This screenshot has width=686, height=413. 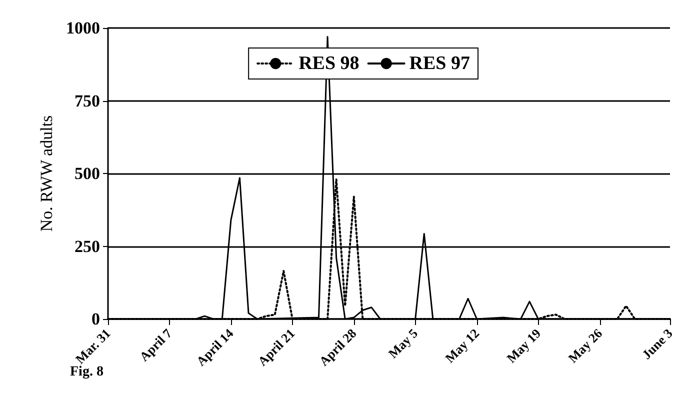 I want to click on caption: Fig. 8, so click(x=87, y=372).